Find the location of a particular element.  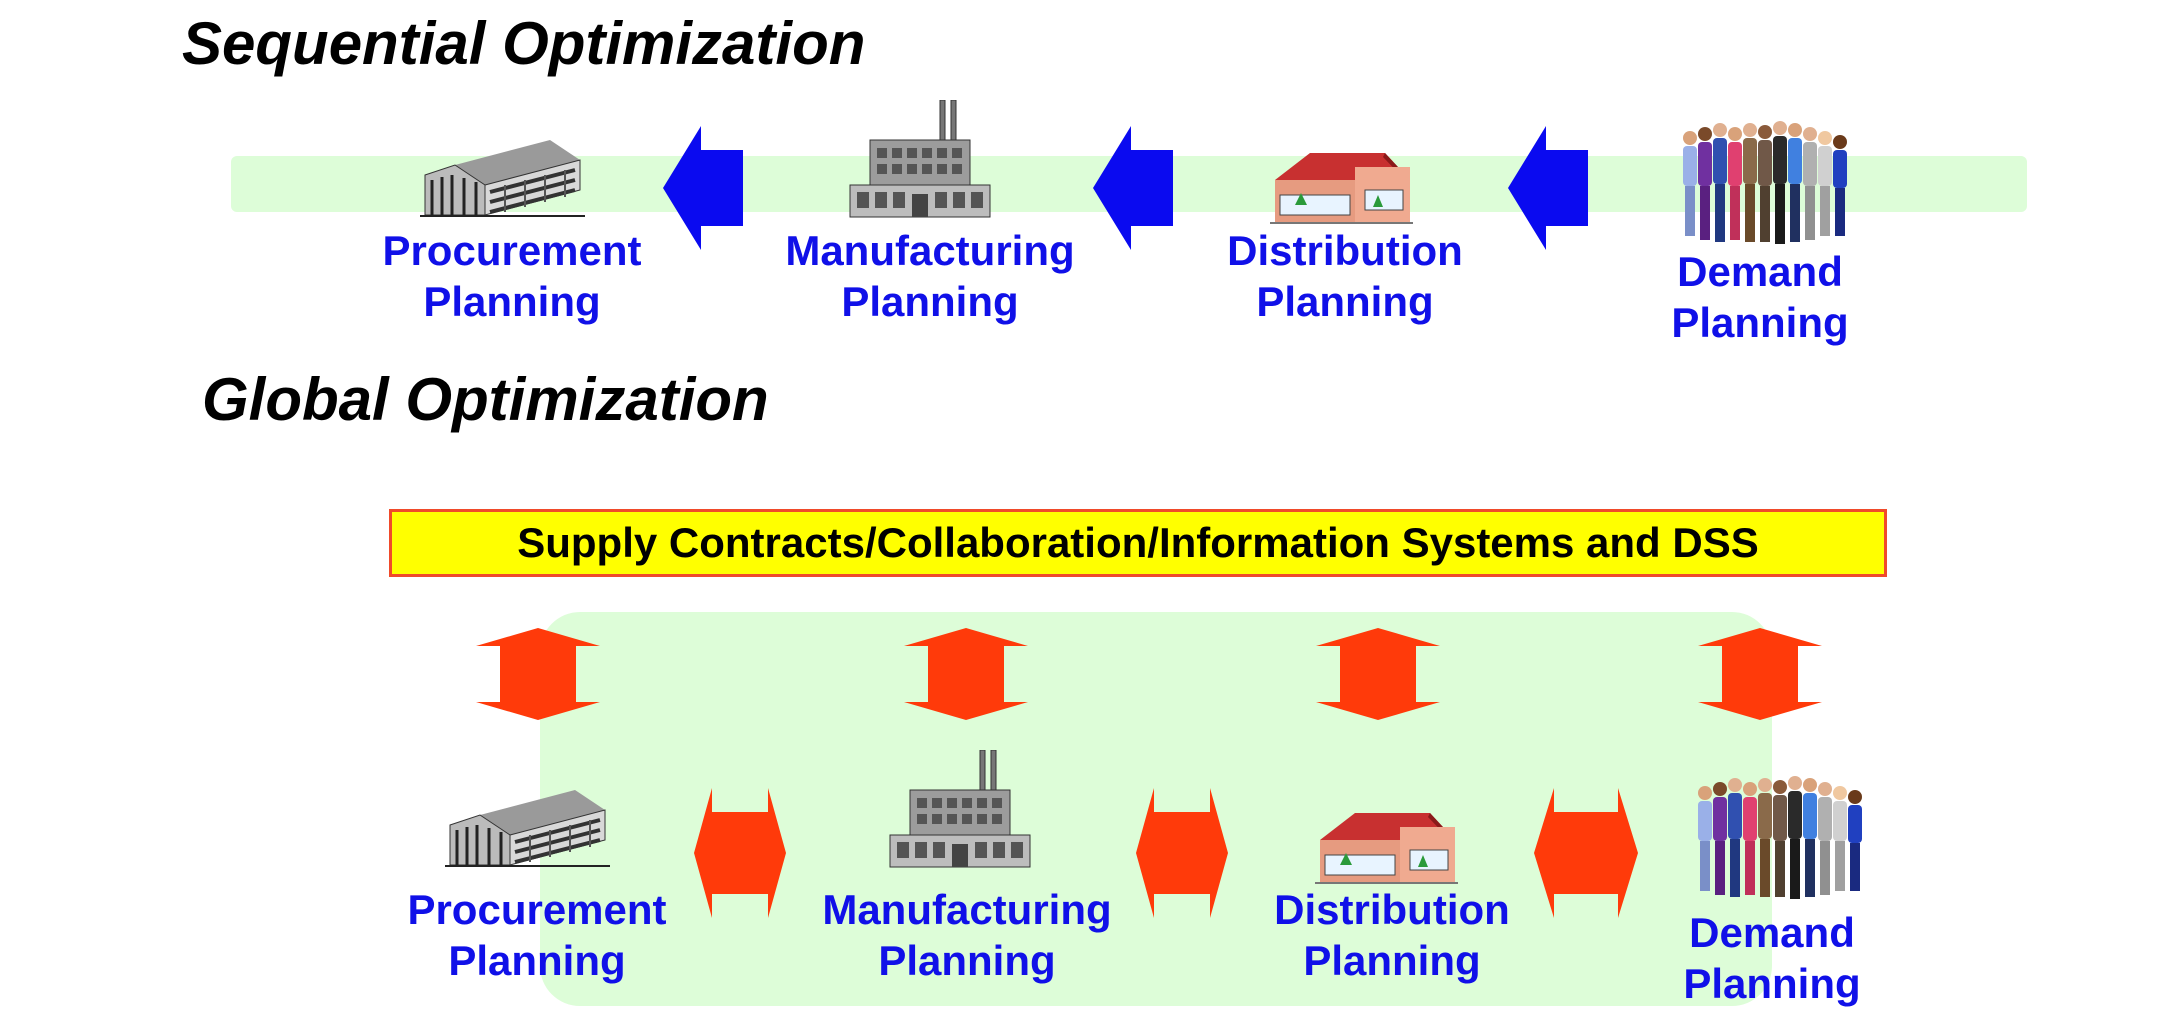

global-stage-demand: Demand Planning is located at coordinates (1772, 958).